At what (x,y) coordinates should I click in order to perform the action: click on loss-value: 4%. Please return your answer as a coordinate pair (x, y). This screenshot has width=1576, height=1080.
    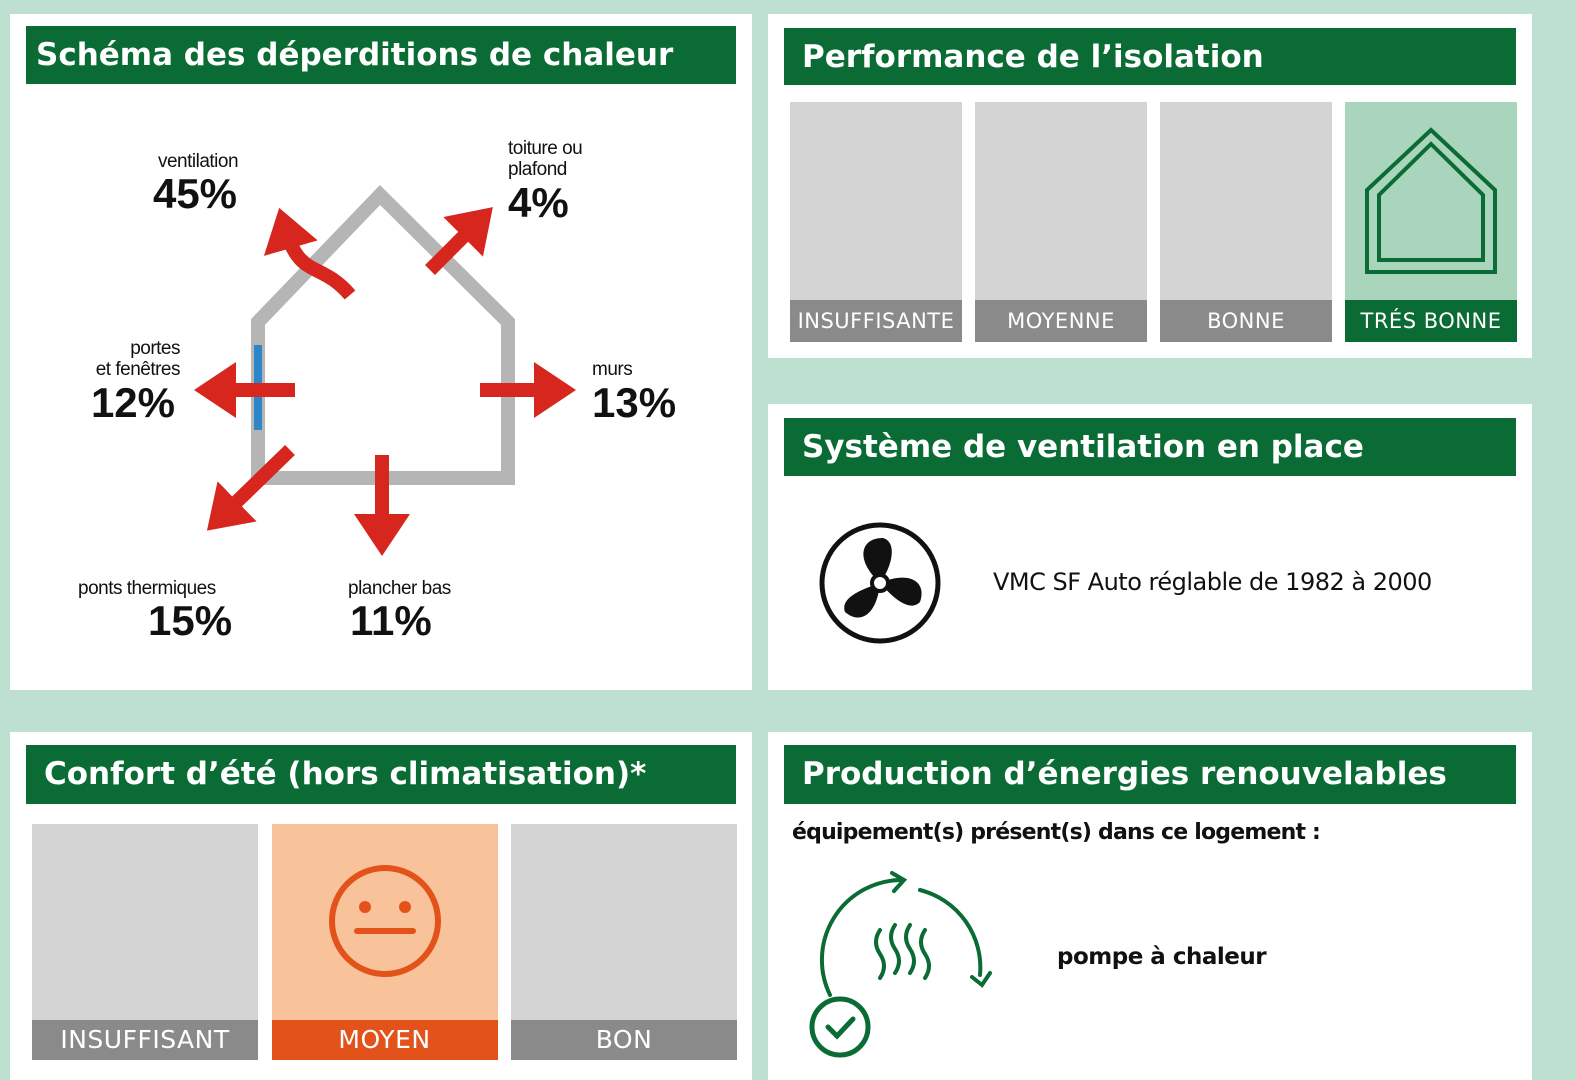
    Looking at the image, I should click on (538, 202).